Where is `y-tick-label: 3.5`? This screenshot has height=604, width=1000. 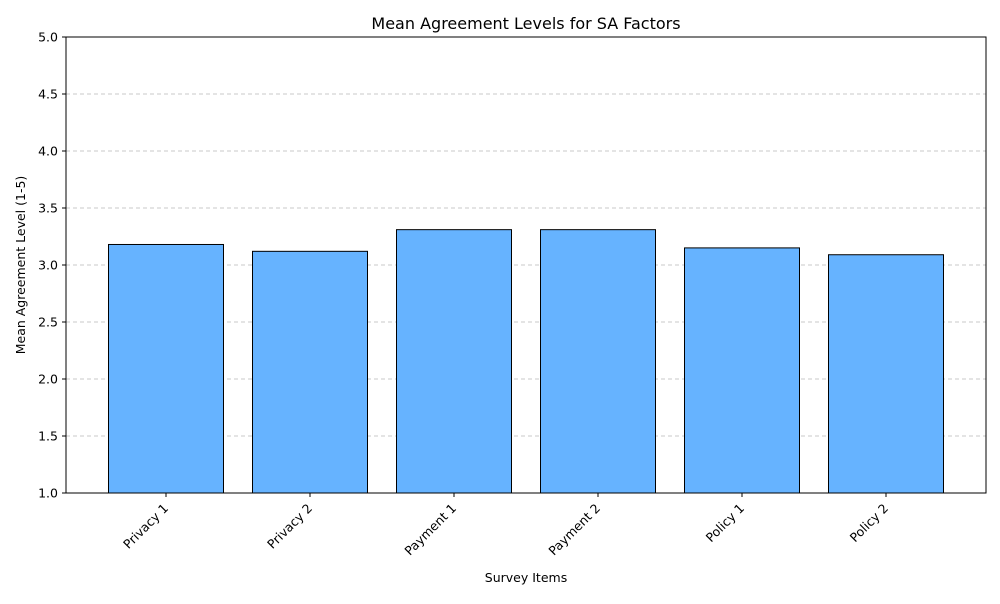
y-tick-label: 3.5 is located at coordinates (48, 208).